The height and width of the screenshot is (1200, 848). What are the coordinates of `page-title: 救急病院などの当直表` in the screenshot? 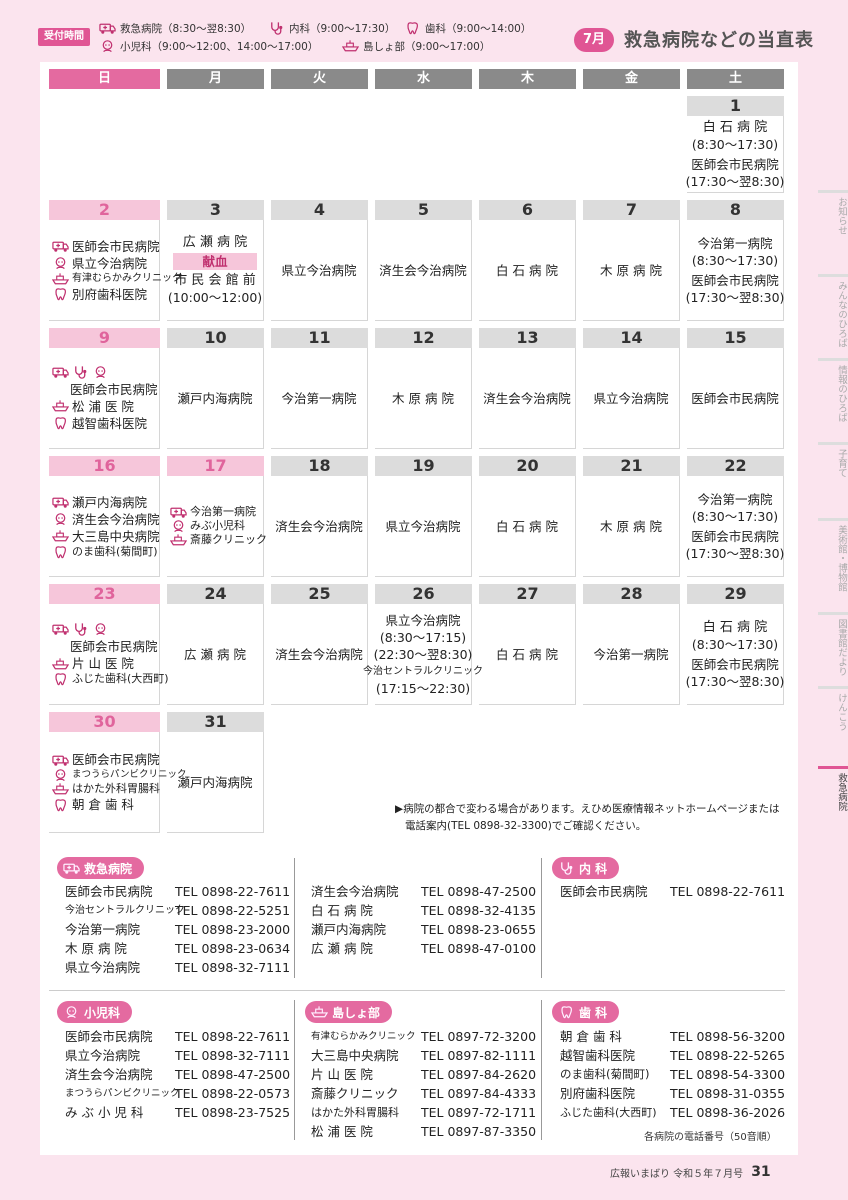 It's located at (719, 40).